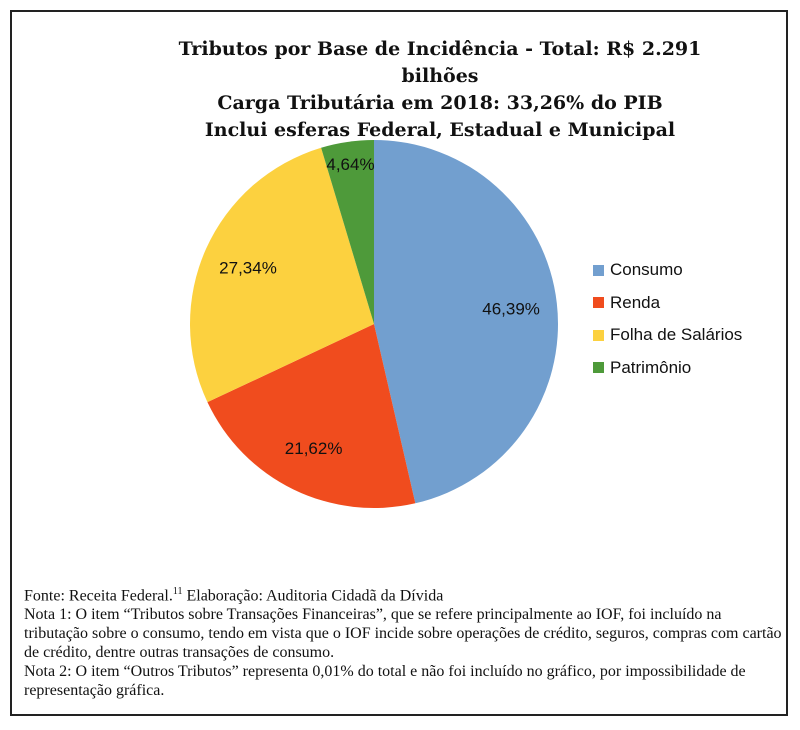 Image resolution: width=800 pixels, height=730 pixels. Describe the element at coordinates (177, 591) in the screenshot. I see `footnote-ref: 11` at that location.